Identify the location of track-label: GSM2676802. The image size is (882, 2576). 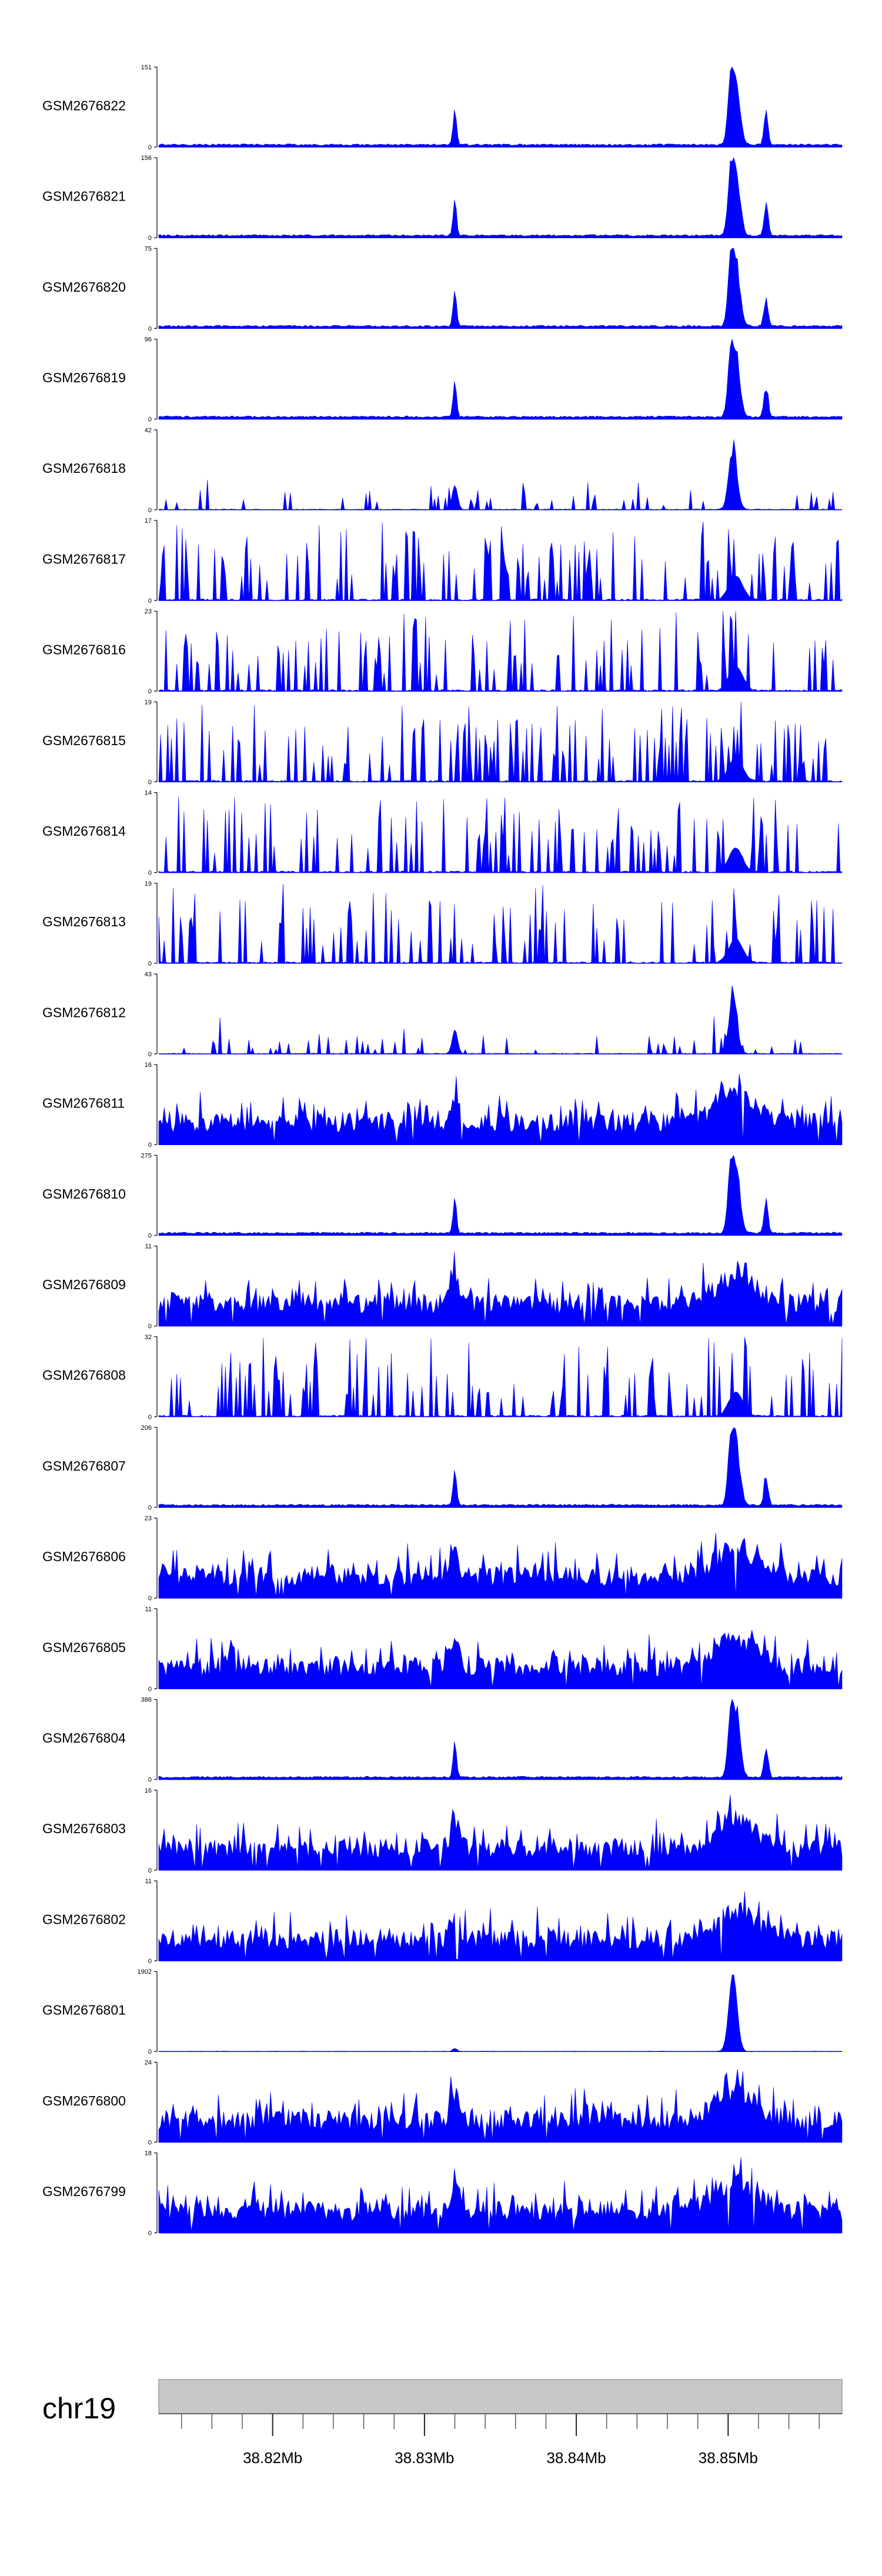
(84, 1919).